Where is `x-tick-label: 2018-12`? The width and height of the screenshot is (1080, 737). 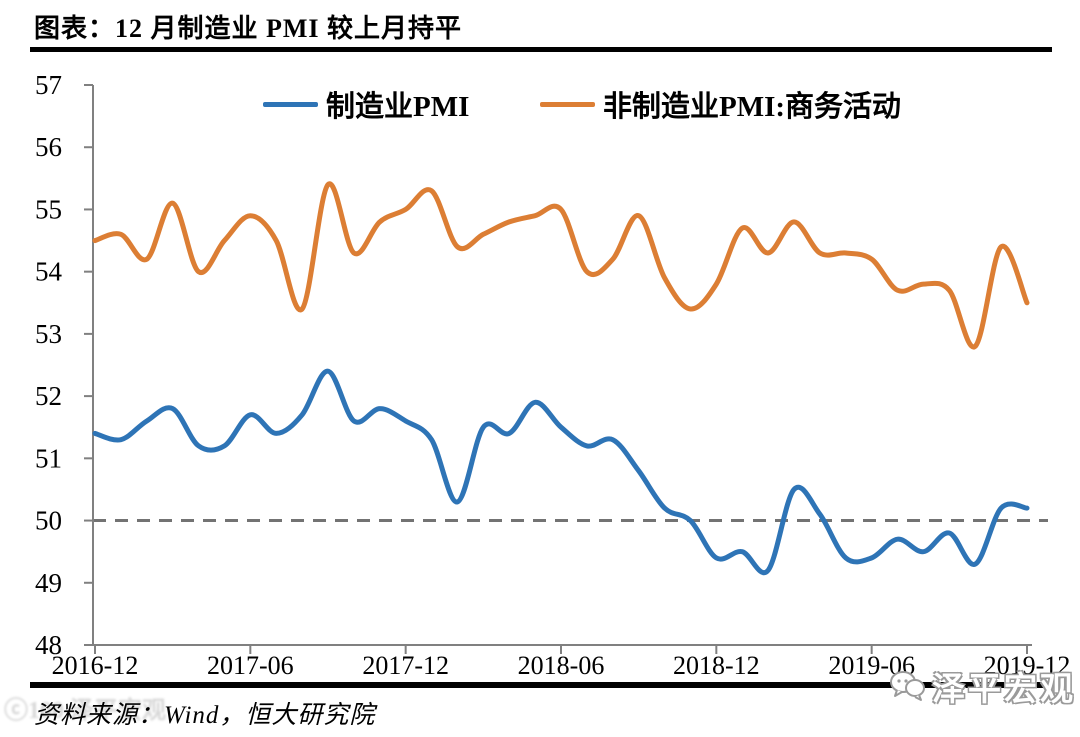 x-tick-label: 2018-12 is located at coordinates (716, 665).